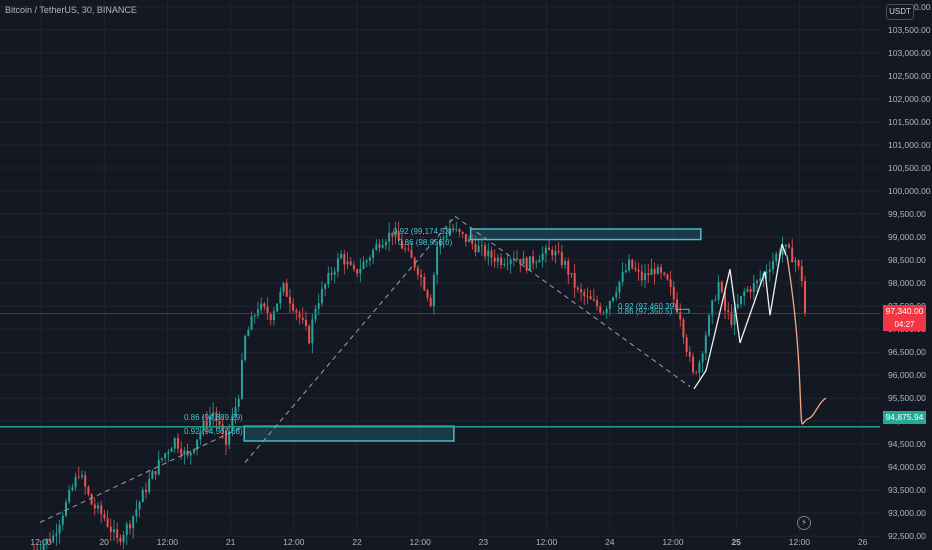 The image size is (932, 550). I want to click on fib-label: 0.92 (99,174.53), so click(422, 231).